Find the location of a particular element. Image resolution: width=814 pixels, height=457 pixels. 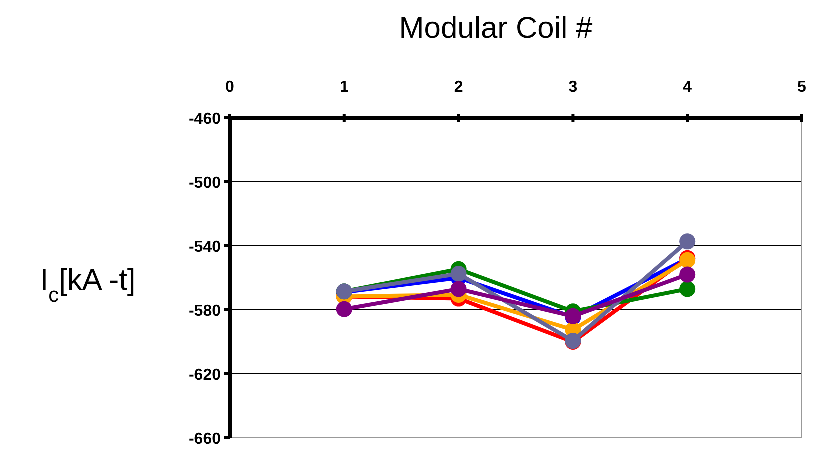

y-tick-label: -620 is located at coordinates (205, 375).